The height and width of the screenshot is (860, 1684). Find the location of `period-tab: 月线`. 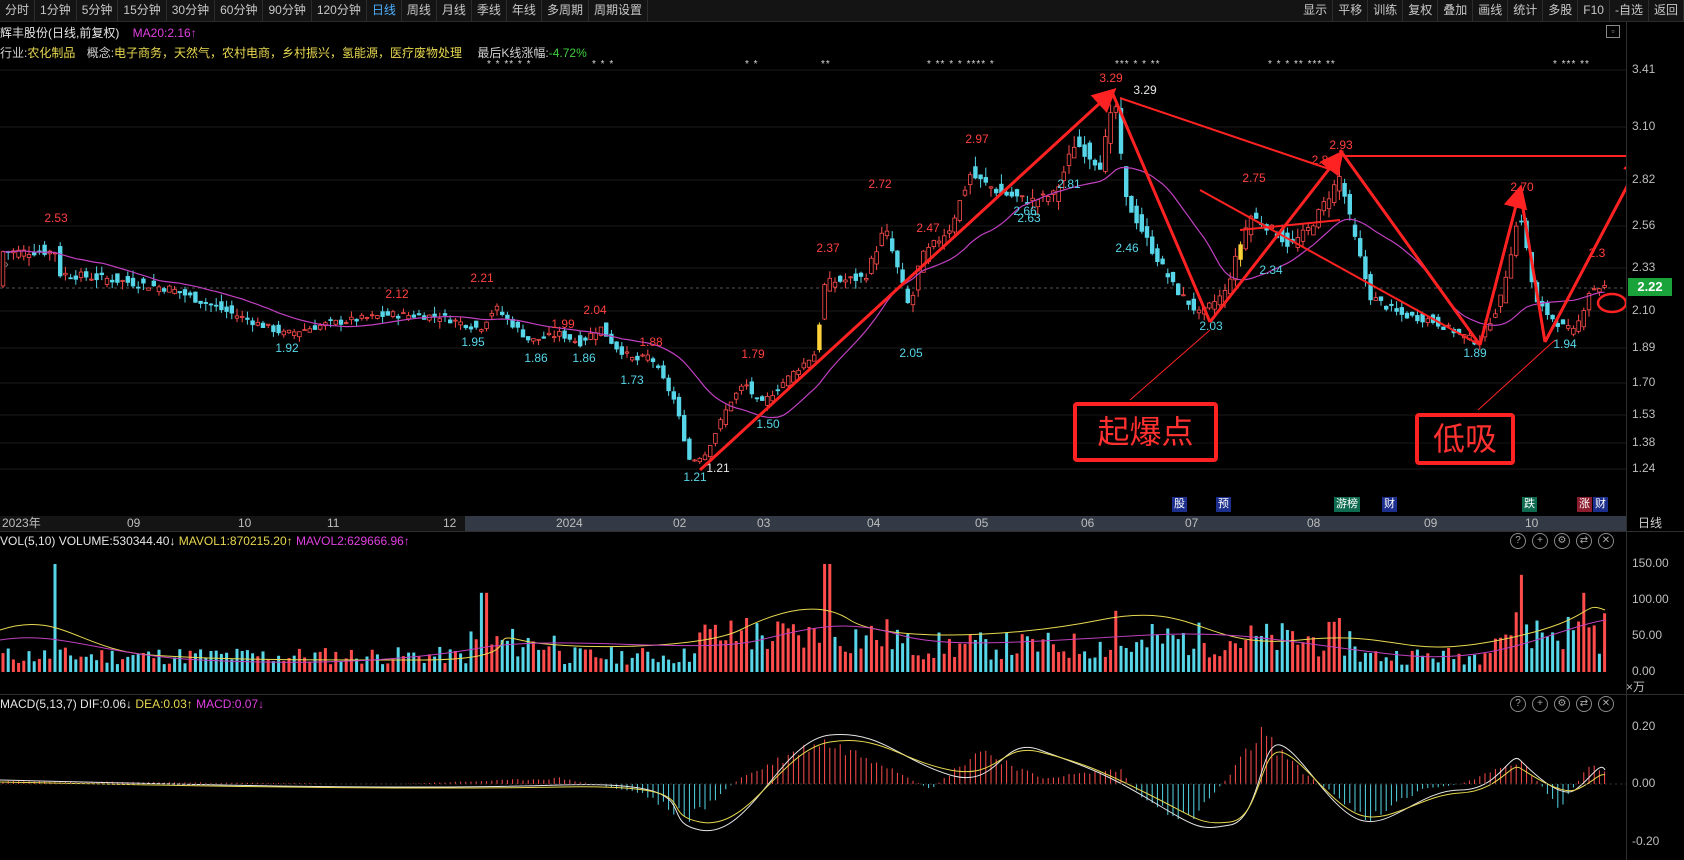

period-tab: 月线 is located at coordinates (454, 10).